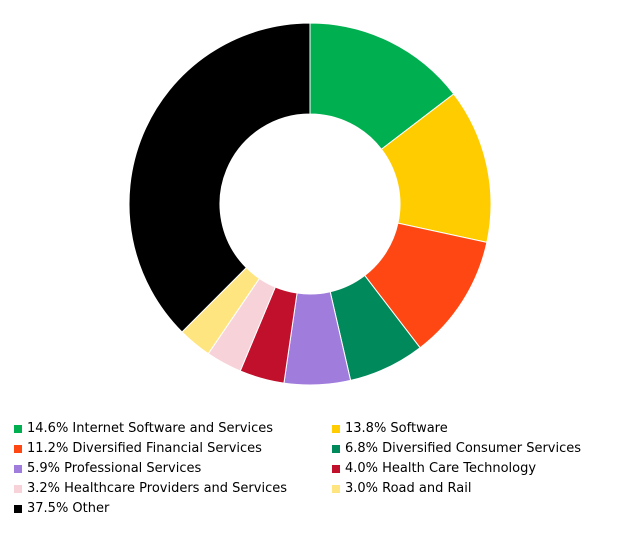 This screenshot has width=624, height=540. What do you see at coordinates (396, 428) in the screenshot?
I see `legend-label: 13.8% Software` at bounding box center [396, 428].